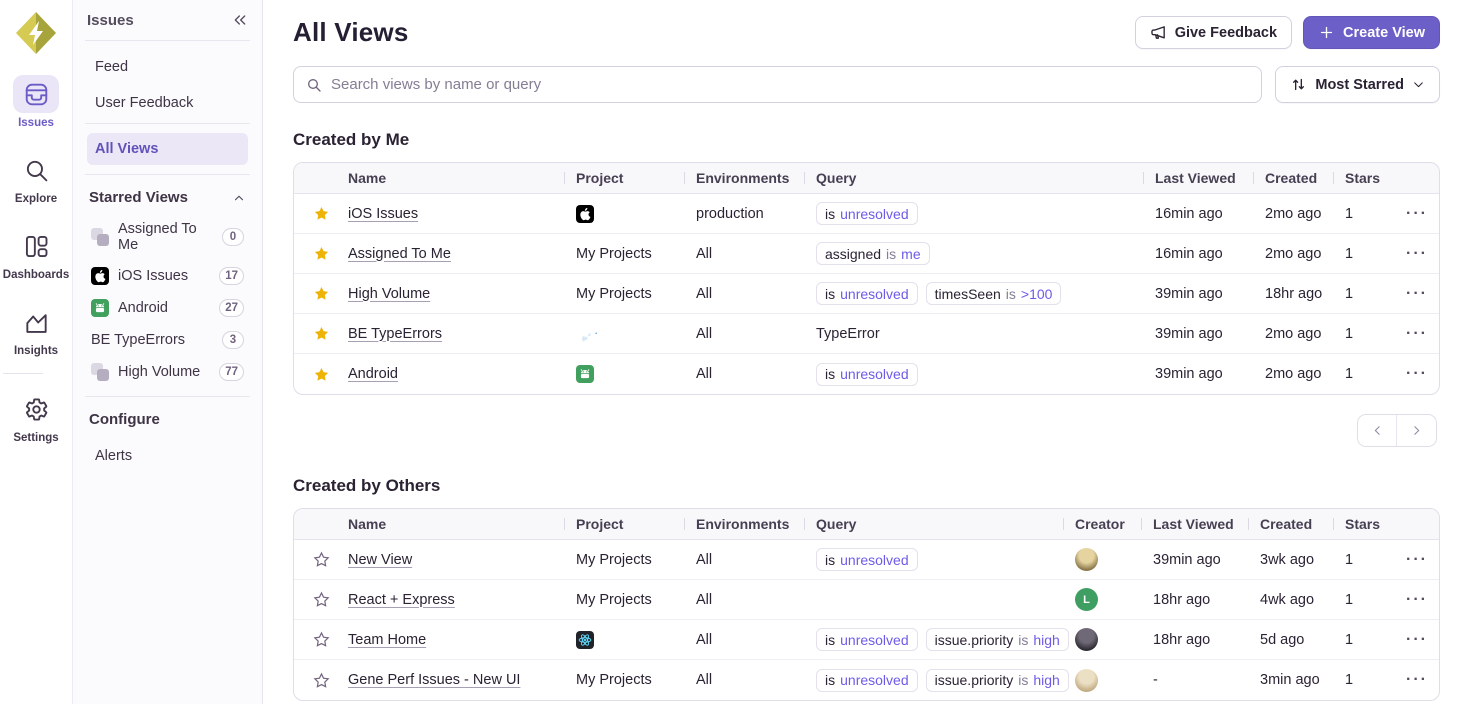 This screenshot has width=1471, height=704. What do you see at coordinates (167, 372) in the screenshot?
I see `starred-view-high-volume: High Volume 77` at bounding box center [167, 372].